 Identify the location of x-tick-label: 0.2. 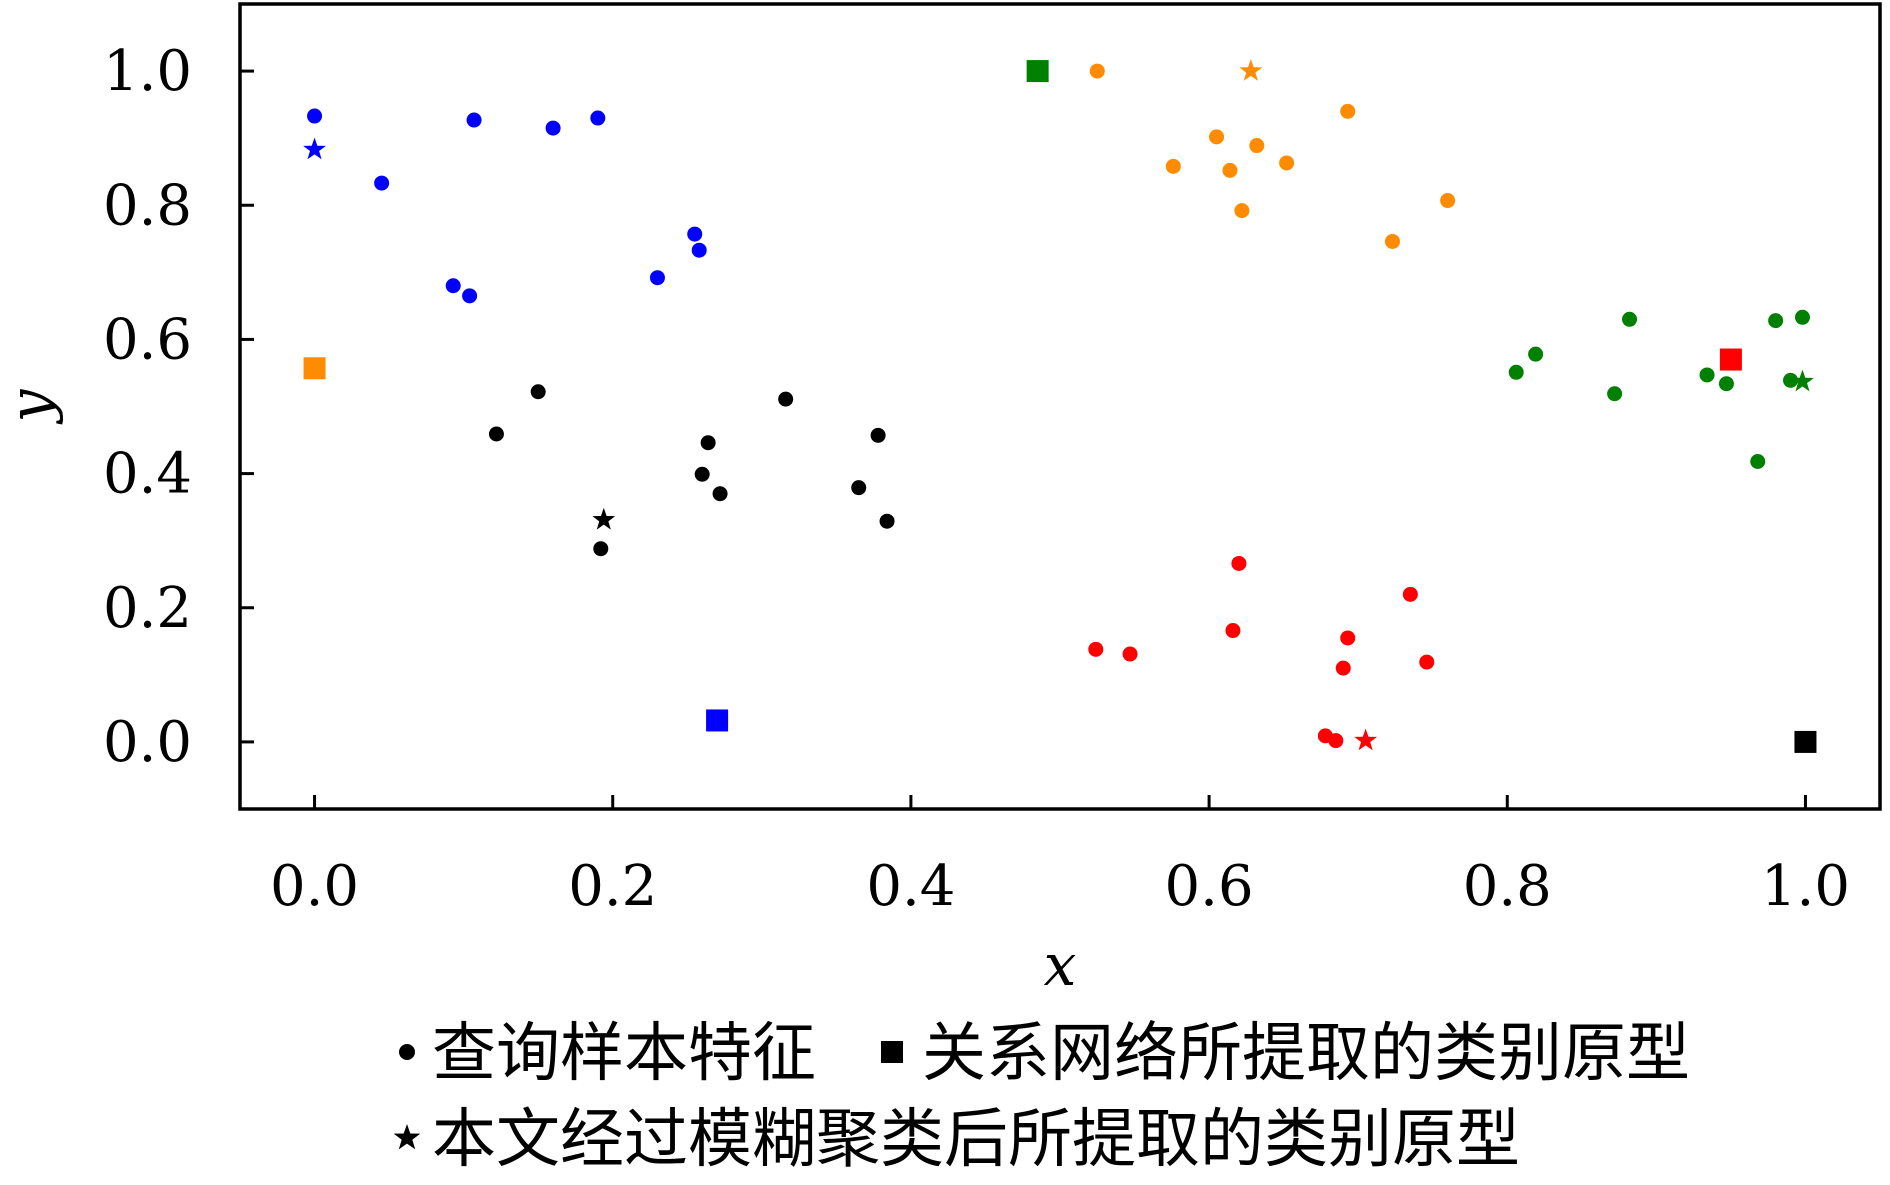
(612, 886).